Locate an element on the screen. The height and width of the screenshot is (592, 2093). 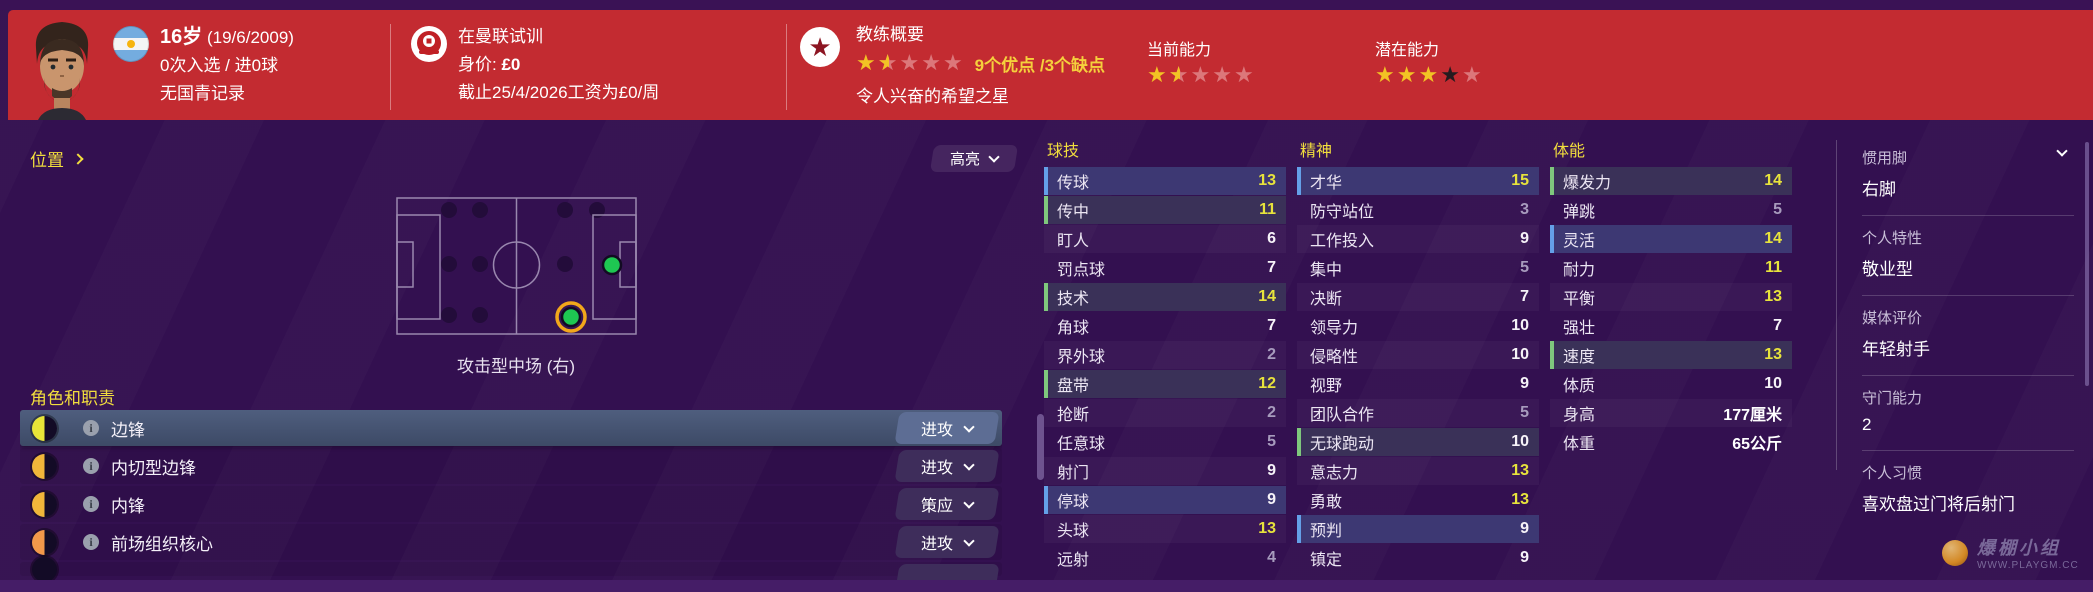
highlight-dropdown-label: 高亮 is located at coordinates (964, 159).